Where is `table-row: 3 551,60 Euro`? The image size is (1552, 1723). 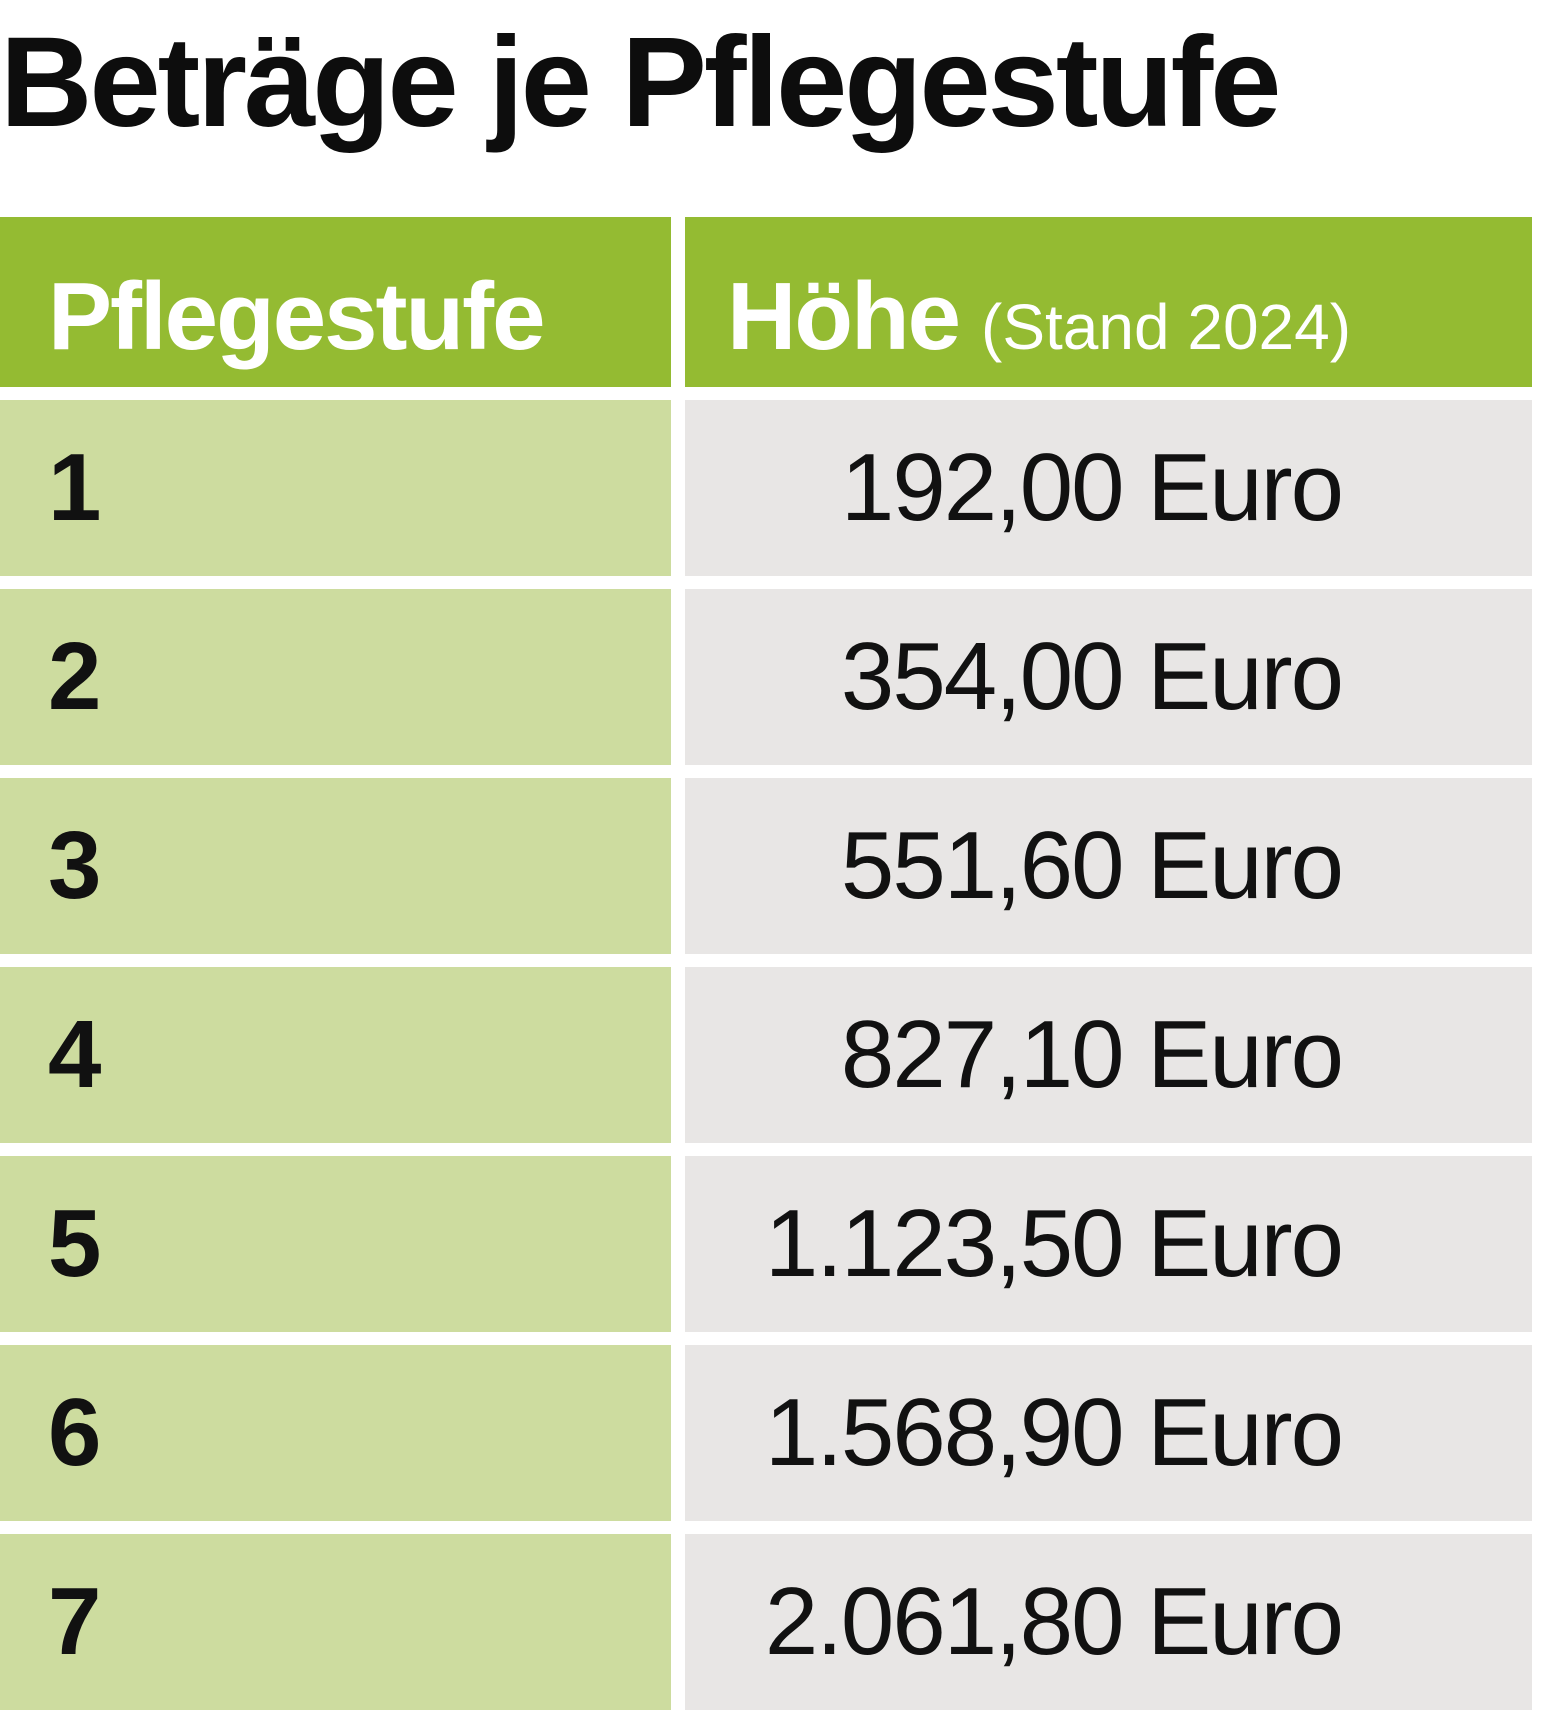 table-row: 3 551,60 Euro is located at coordinates (766, 866).